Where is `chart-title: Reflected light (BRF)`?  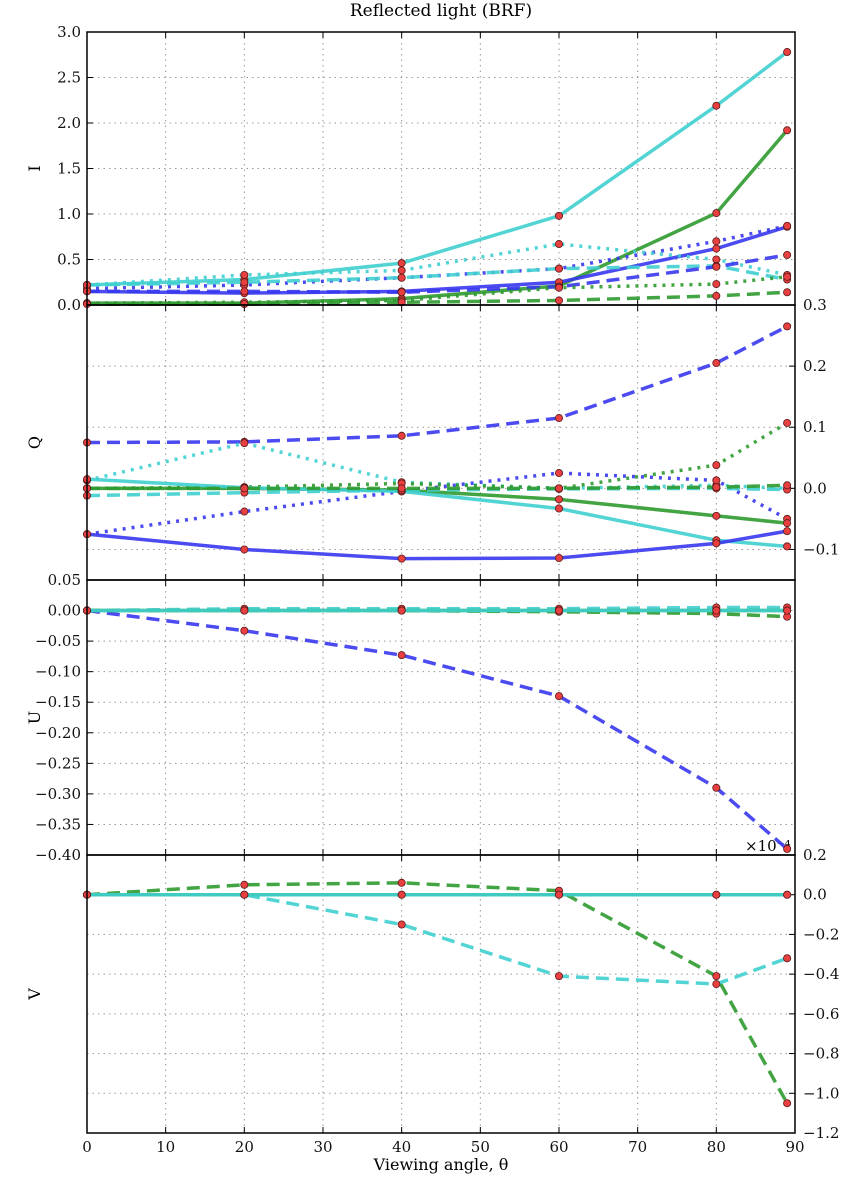
chart-title: Reflected light (BRF) is located at coordinates (441, 11).